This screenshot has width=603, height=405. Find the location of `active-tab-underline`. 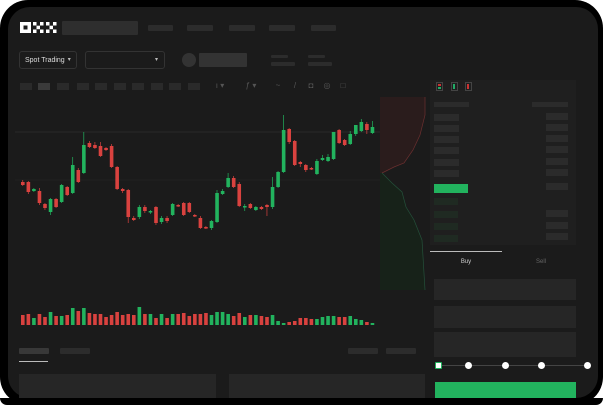

active-tab-underline is located at coordinates (33, 361).